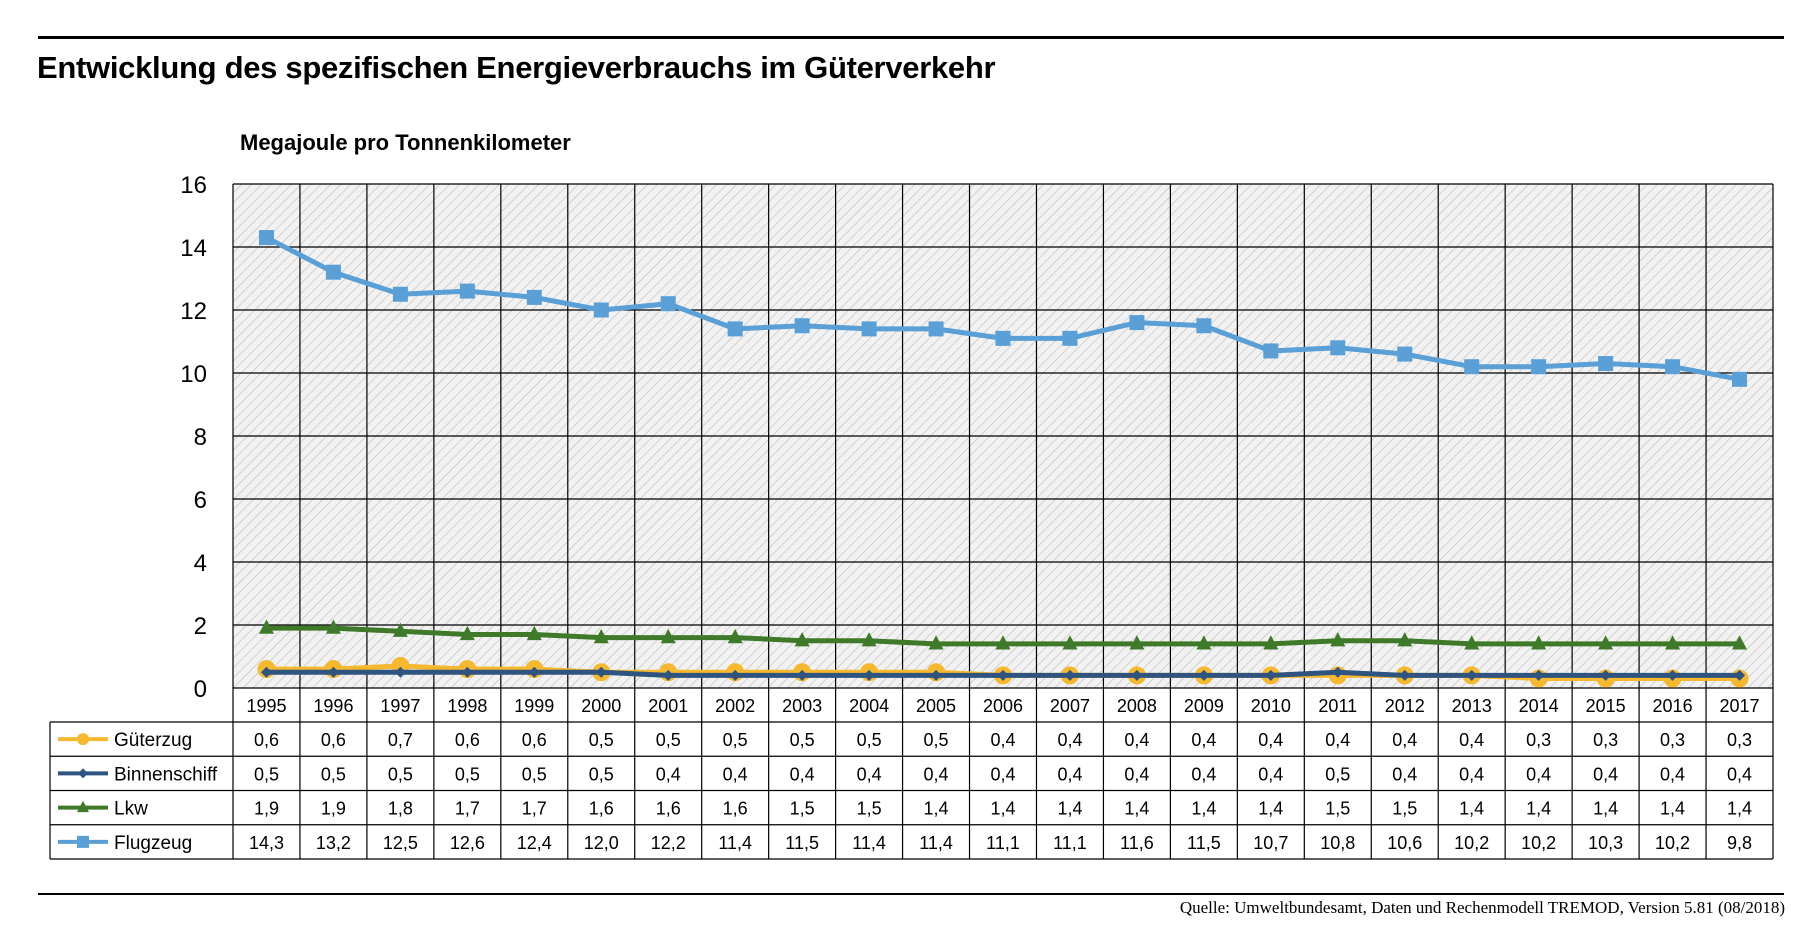 This screenshot has height=942, width=1819. I want to click on x-tick-label: 2000, so click(601, 706).